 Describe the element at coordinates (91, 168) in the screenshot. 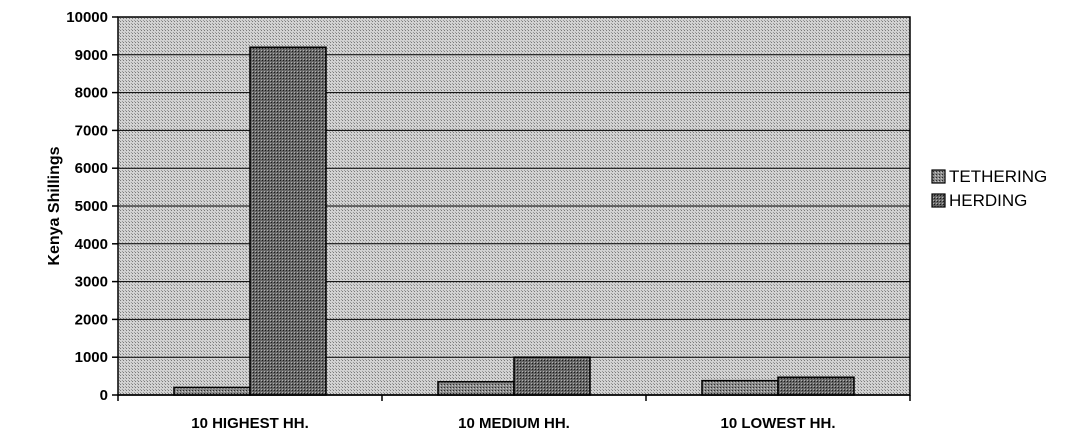

I see `y-tick-label: 6000` at that location.